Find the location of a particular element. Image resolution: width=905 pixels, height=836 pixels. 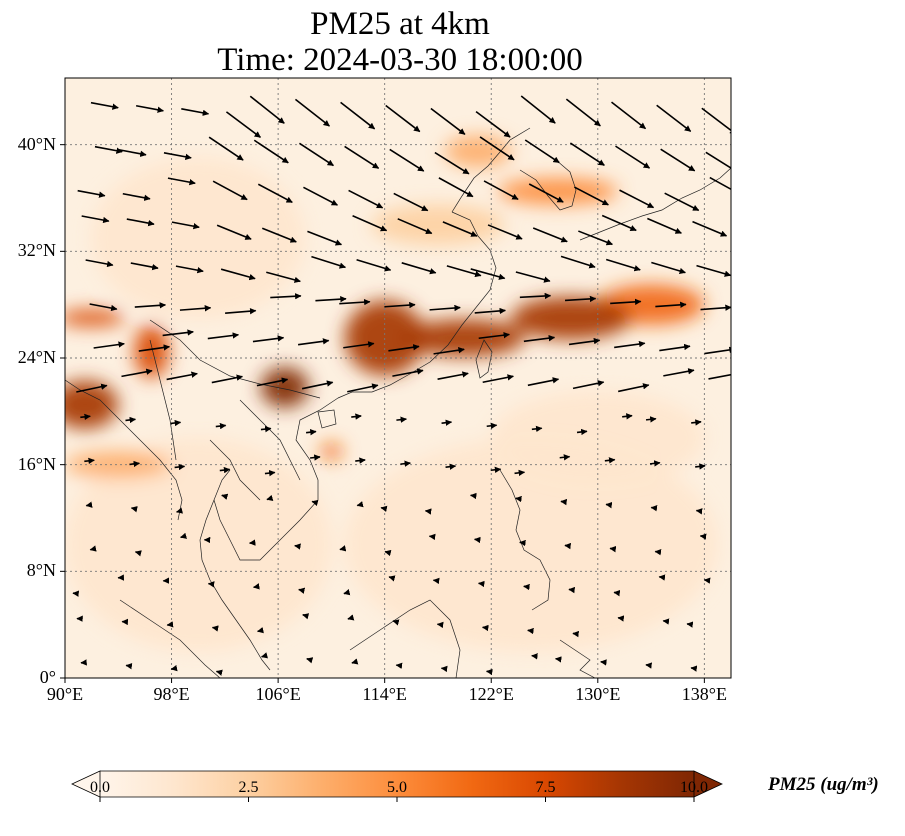

x-tick-label: 122°E is located at coordinates (491, 694).